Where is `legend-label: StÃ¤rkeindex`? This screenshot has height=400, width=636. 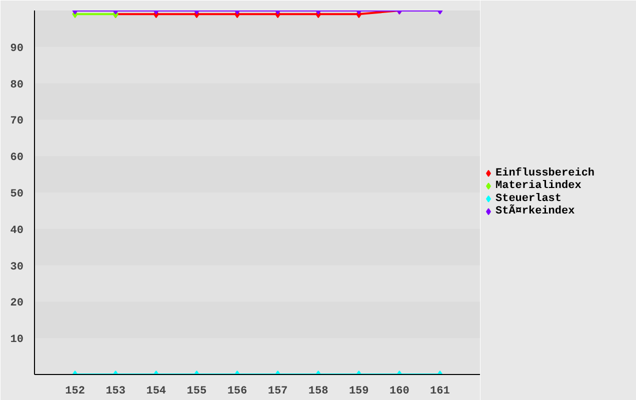
legend-label: StÃ¤rkeindex is located at coordinates (536, 211).